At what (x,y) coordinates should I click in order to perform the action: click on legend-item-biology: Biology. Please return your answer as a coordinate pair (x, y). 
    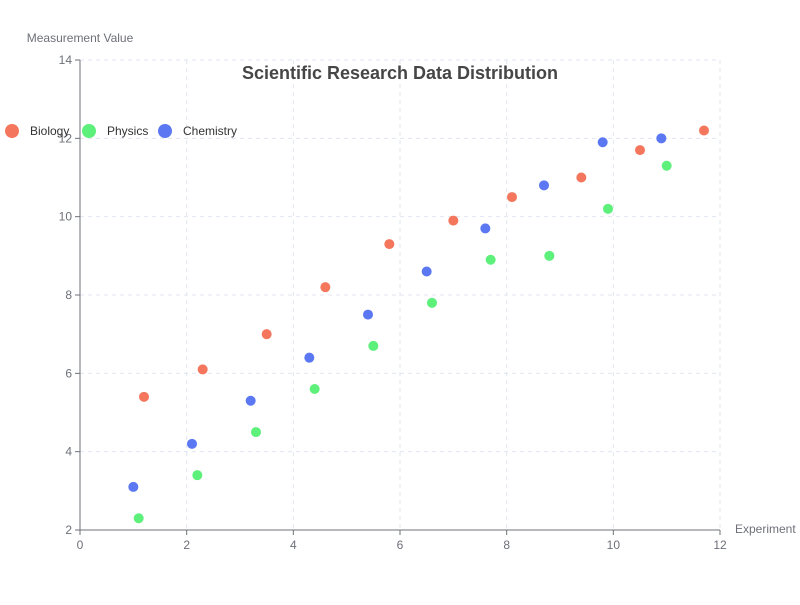
    Looking at the image, I should click on (37, 131).